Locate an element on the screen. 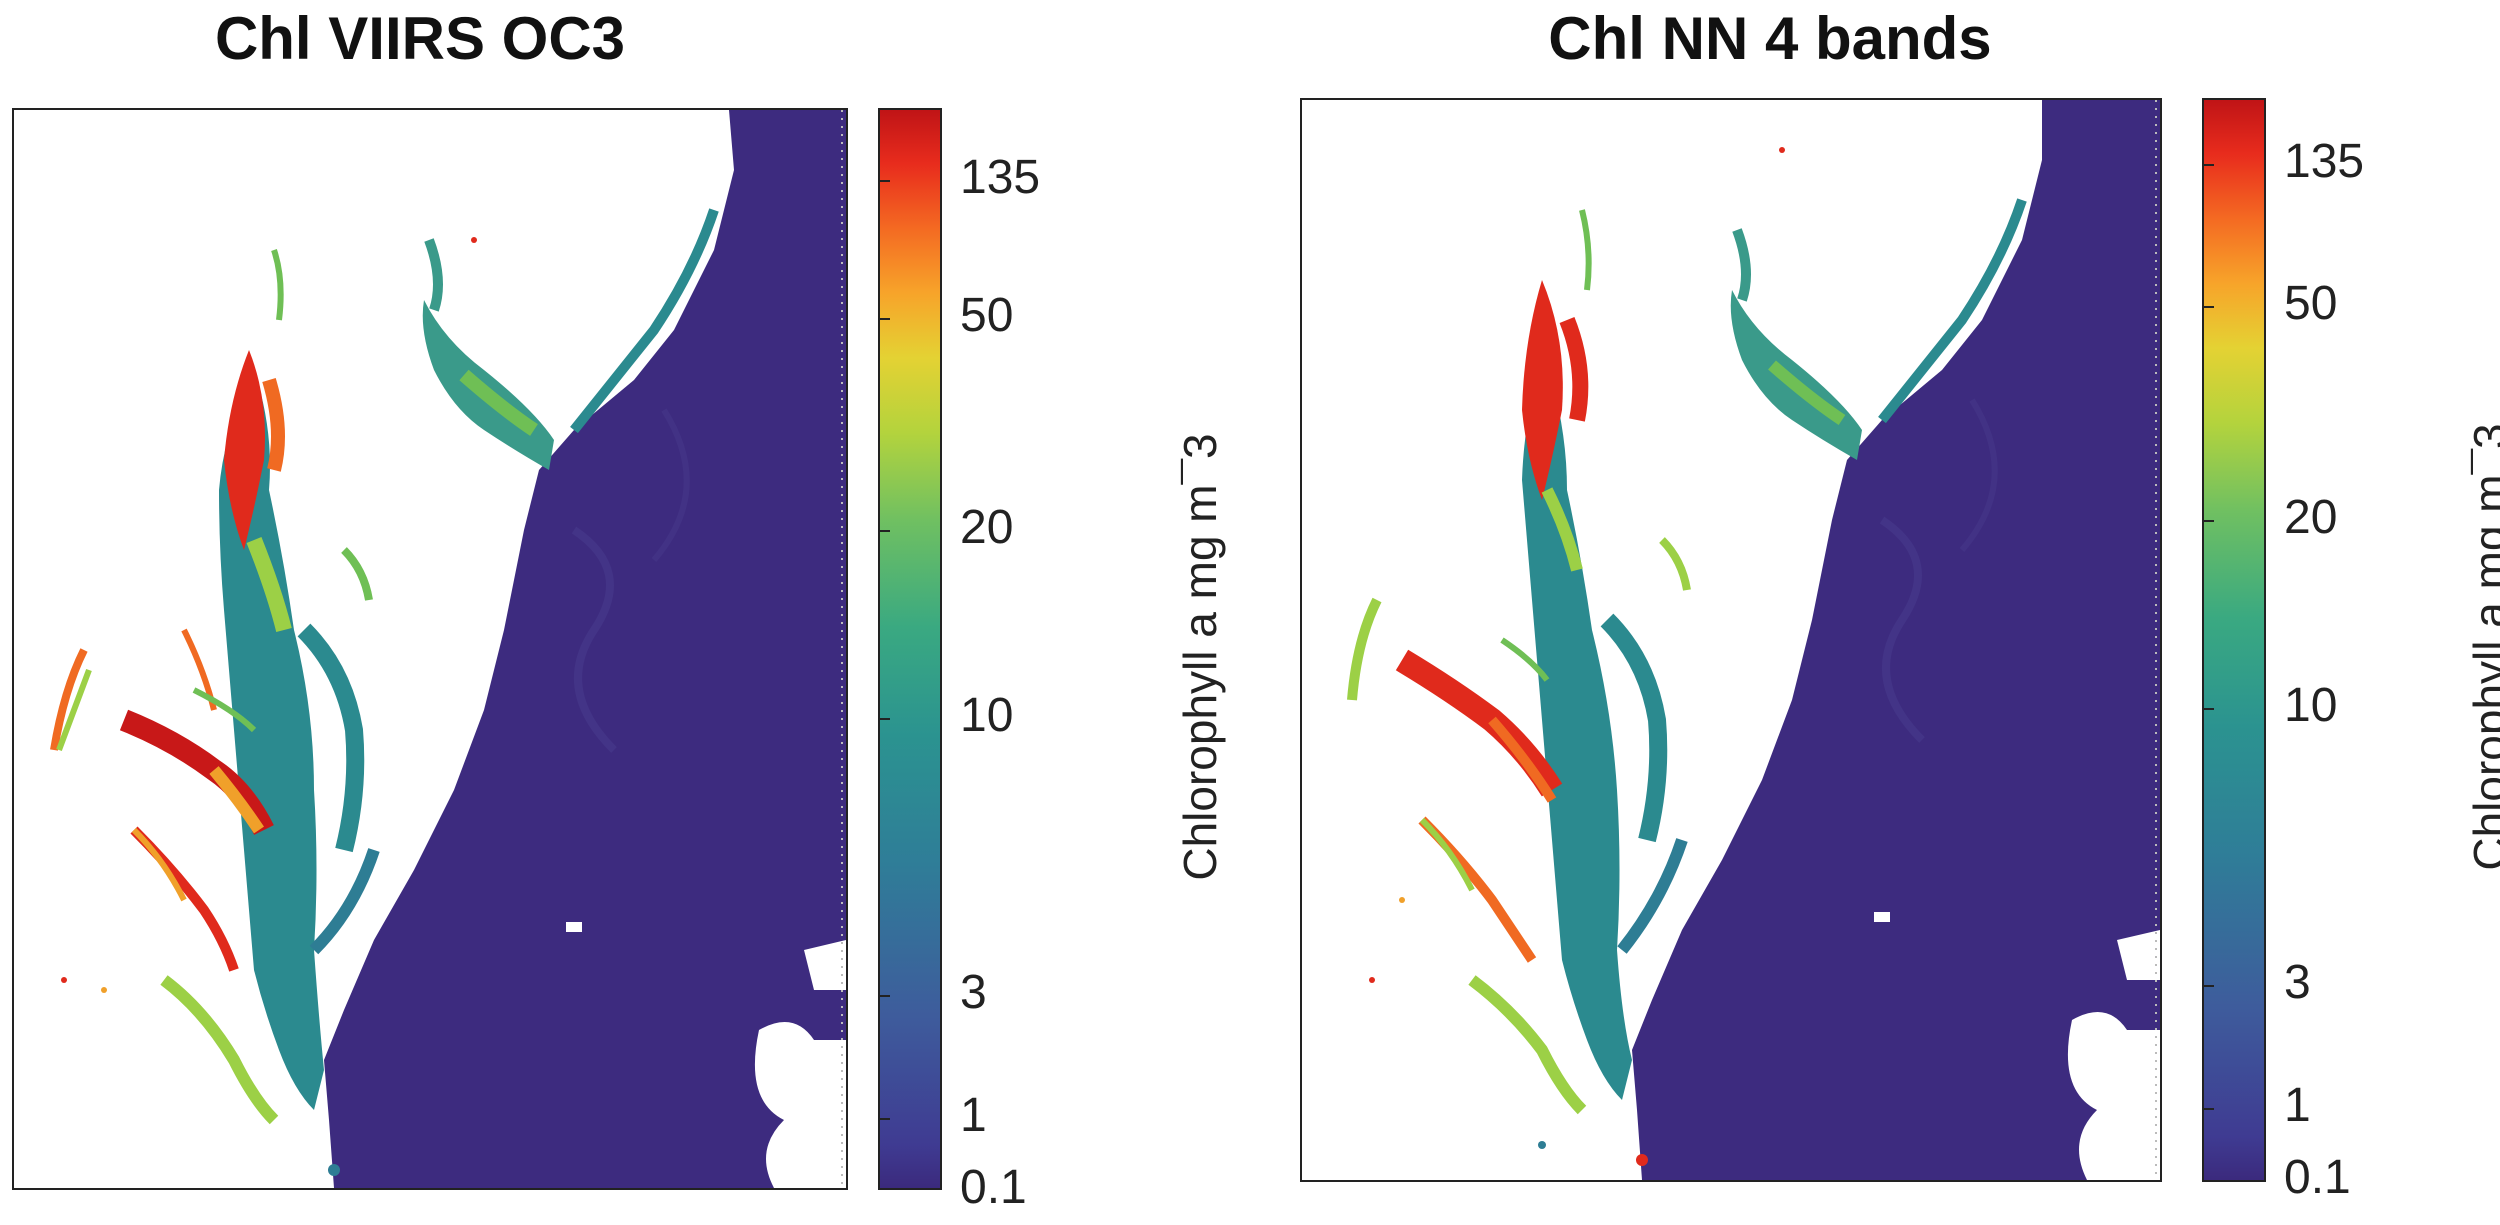 This screenshot has width=2500, height=1225. panel-title: Chl VIIRS OC3 is located at coordinates (420, 38).